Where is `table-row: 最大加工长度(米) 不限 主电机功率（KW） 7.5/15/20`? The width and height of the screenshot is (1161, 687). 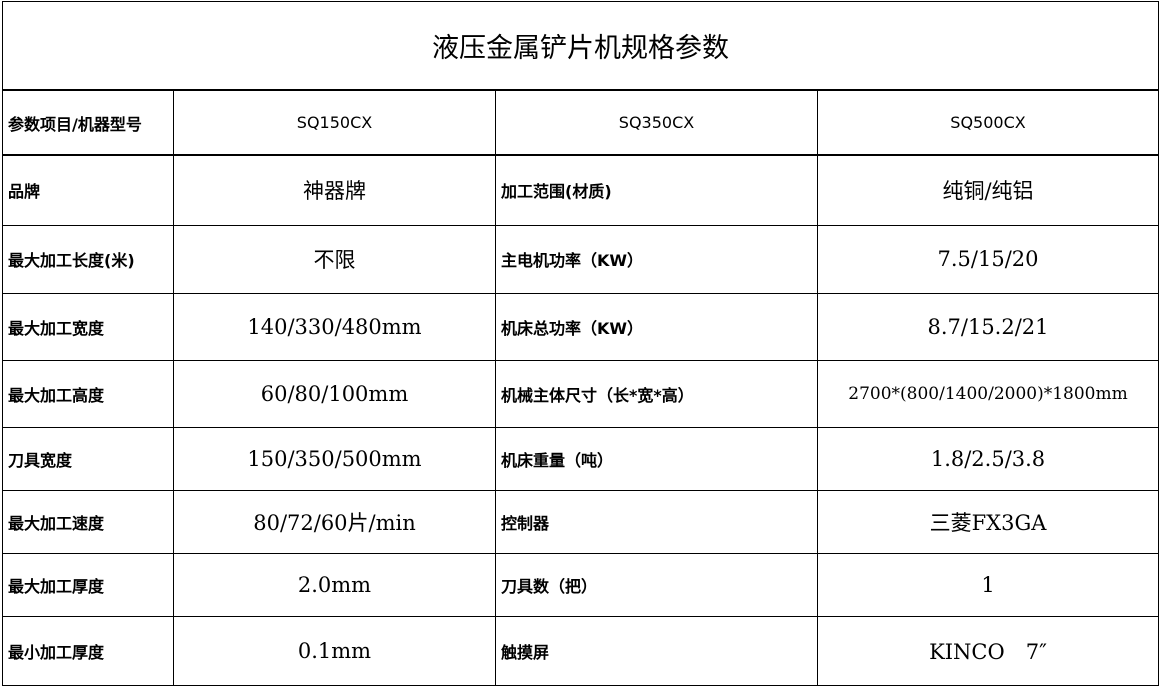
table-row: 最大加工长度(米) 不限 主电机功率（KW） 7.5/15/20 is located at coordinates (580, 259).